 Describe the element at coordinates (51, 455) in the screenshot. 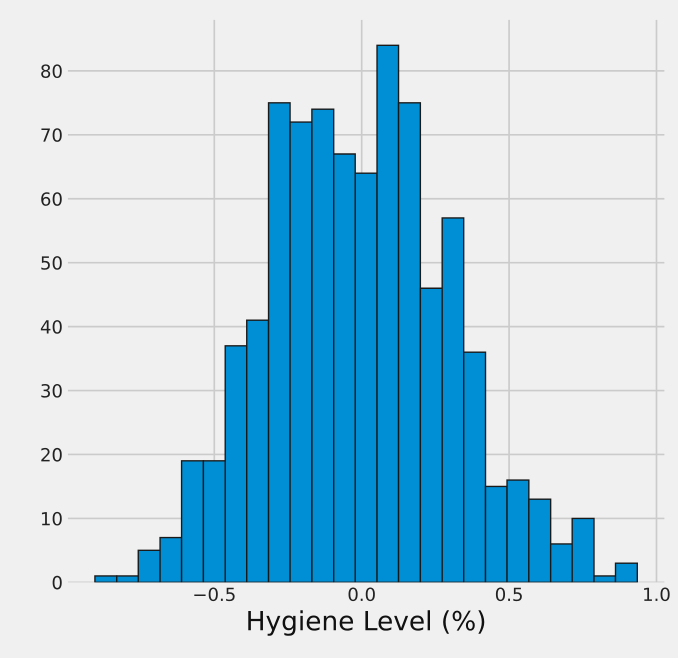

I see `y-tick-label: 20` at that location.